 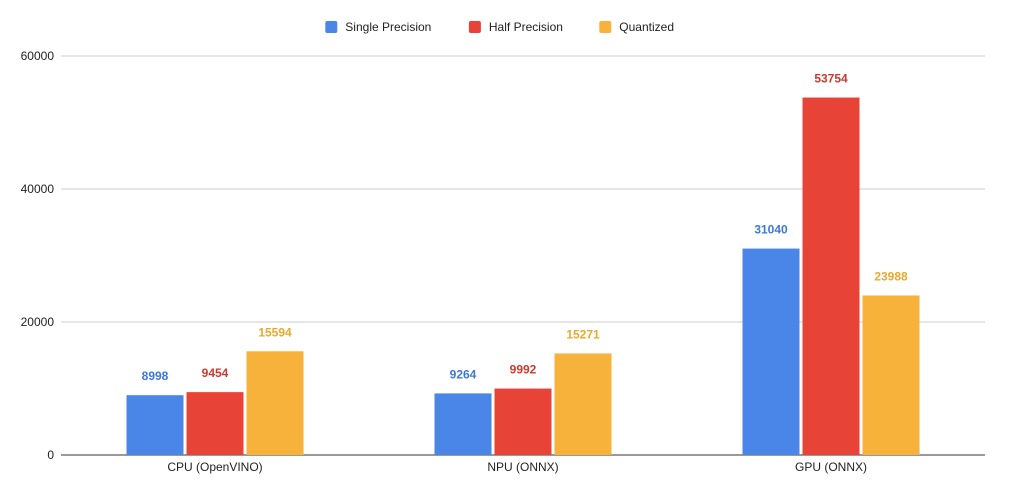 I want to click on x-axis: CPU (OpenVINO) NPU (ONNX) GPU (ONNX), so click(x=517, y=467).